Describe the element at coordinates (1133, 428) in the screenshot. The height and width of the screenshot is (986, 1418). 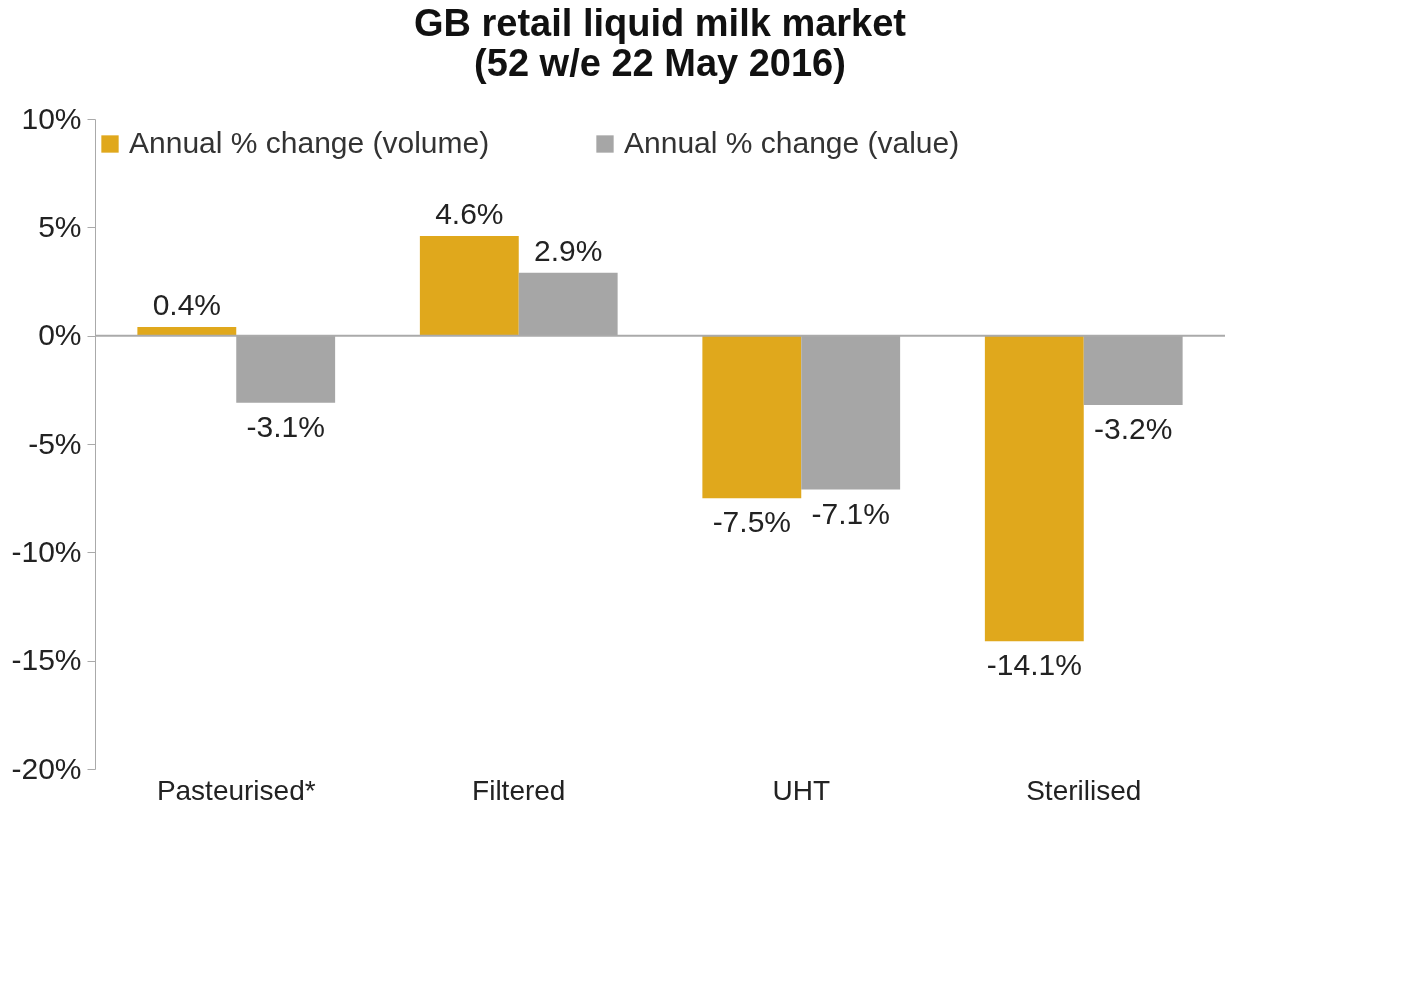
I see `data-label: -3.2%` at that location.